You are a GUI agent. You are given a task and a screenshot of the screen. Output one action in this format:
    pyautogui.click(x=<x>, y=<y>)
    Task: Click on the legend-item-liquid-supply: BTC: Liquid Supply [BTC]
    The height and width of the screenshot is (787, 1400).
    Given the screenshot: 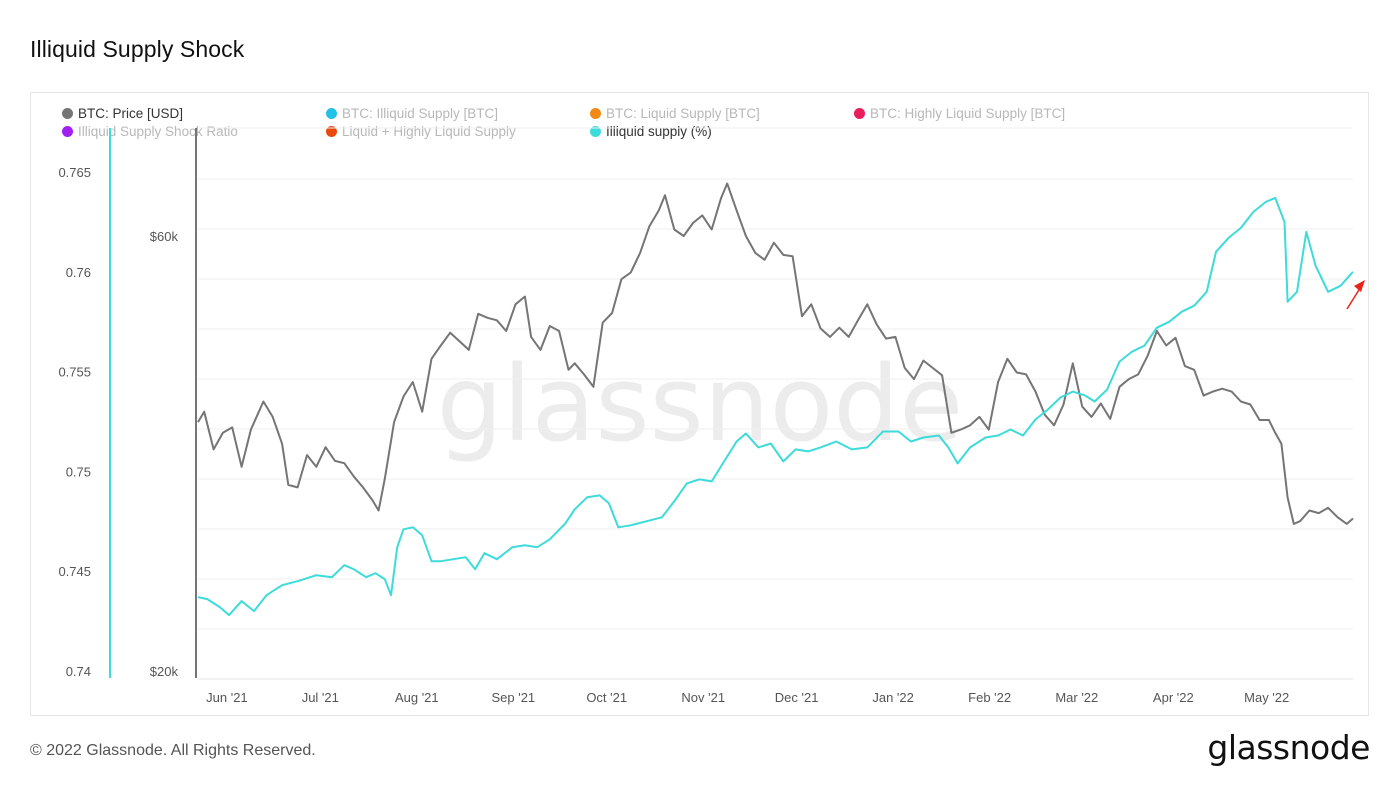 What is the action you would take?
    pyautogui.click(x=675, y=113)
    